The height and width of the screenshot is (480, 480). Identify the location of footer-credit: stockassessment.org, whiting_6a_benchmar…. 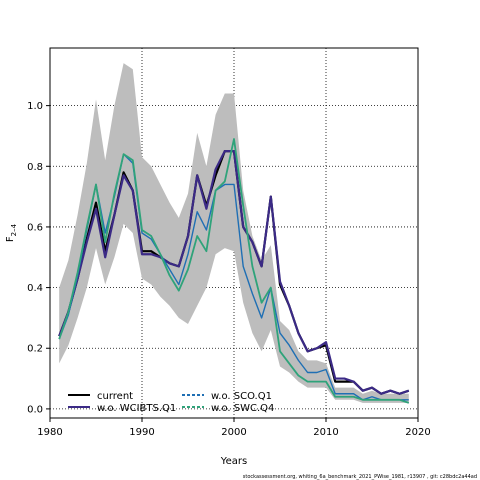
(360, 477).